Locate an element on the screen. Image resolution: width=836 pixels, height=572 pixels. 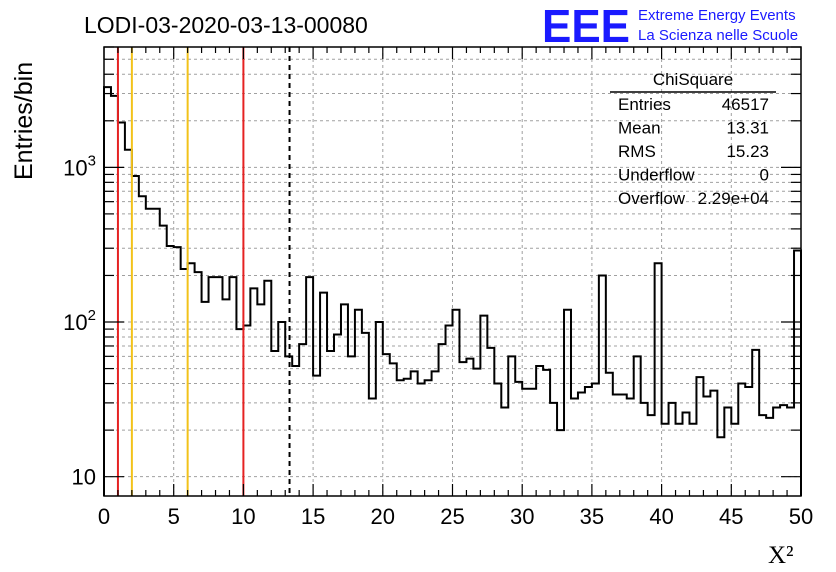
x-tick-label: 35 is located at coordinates (592, 516).